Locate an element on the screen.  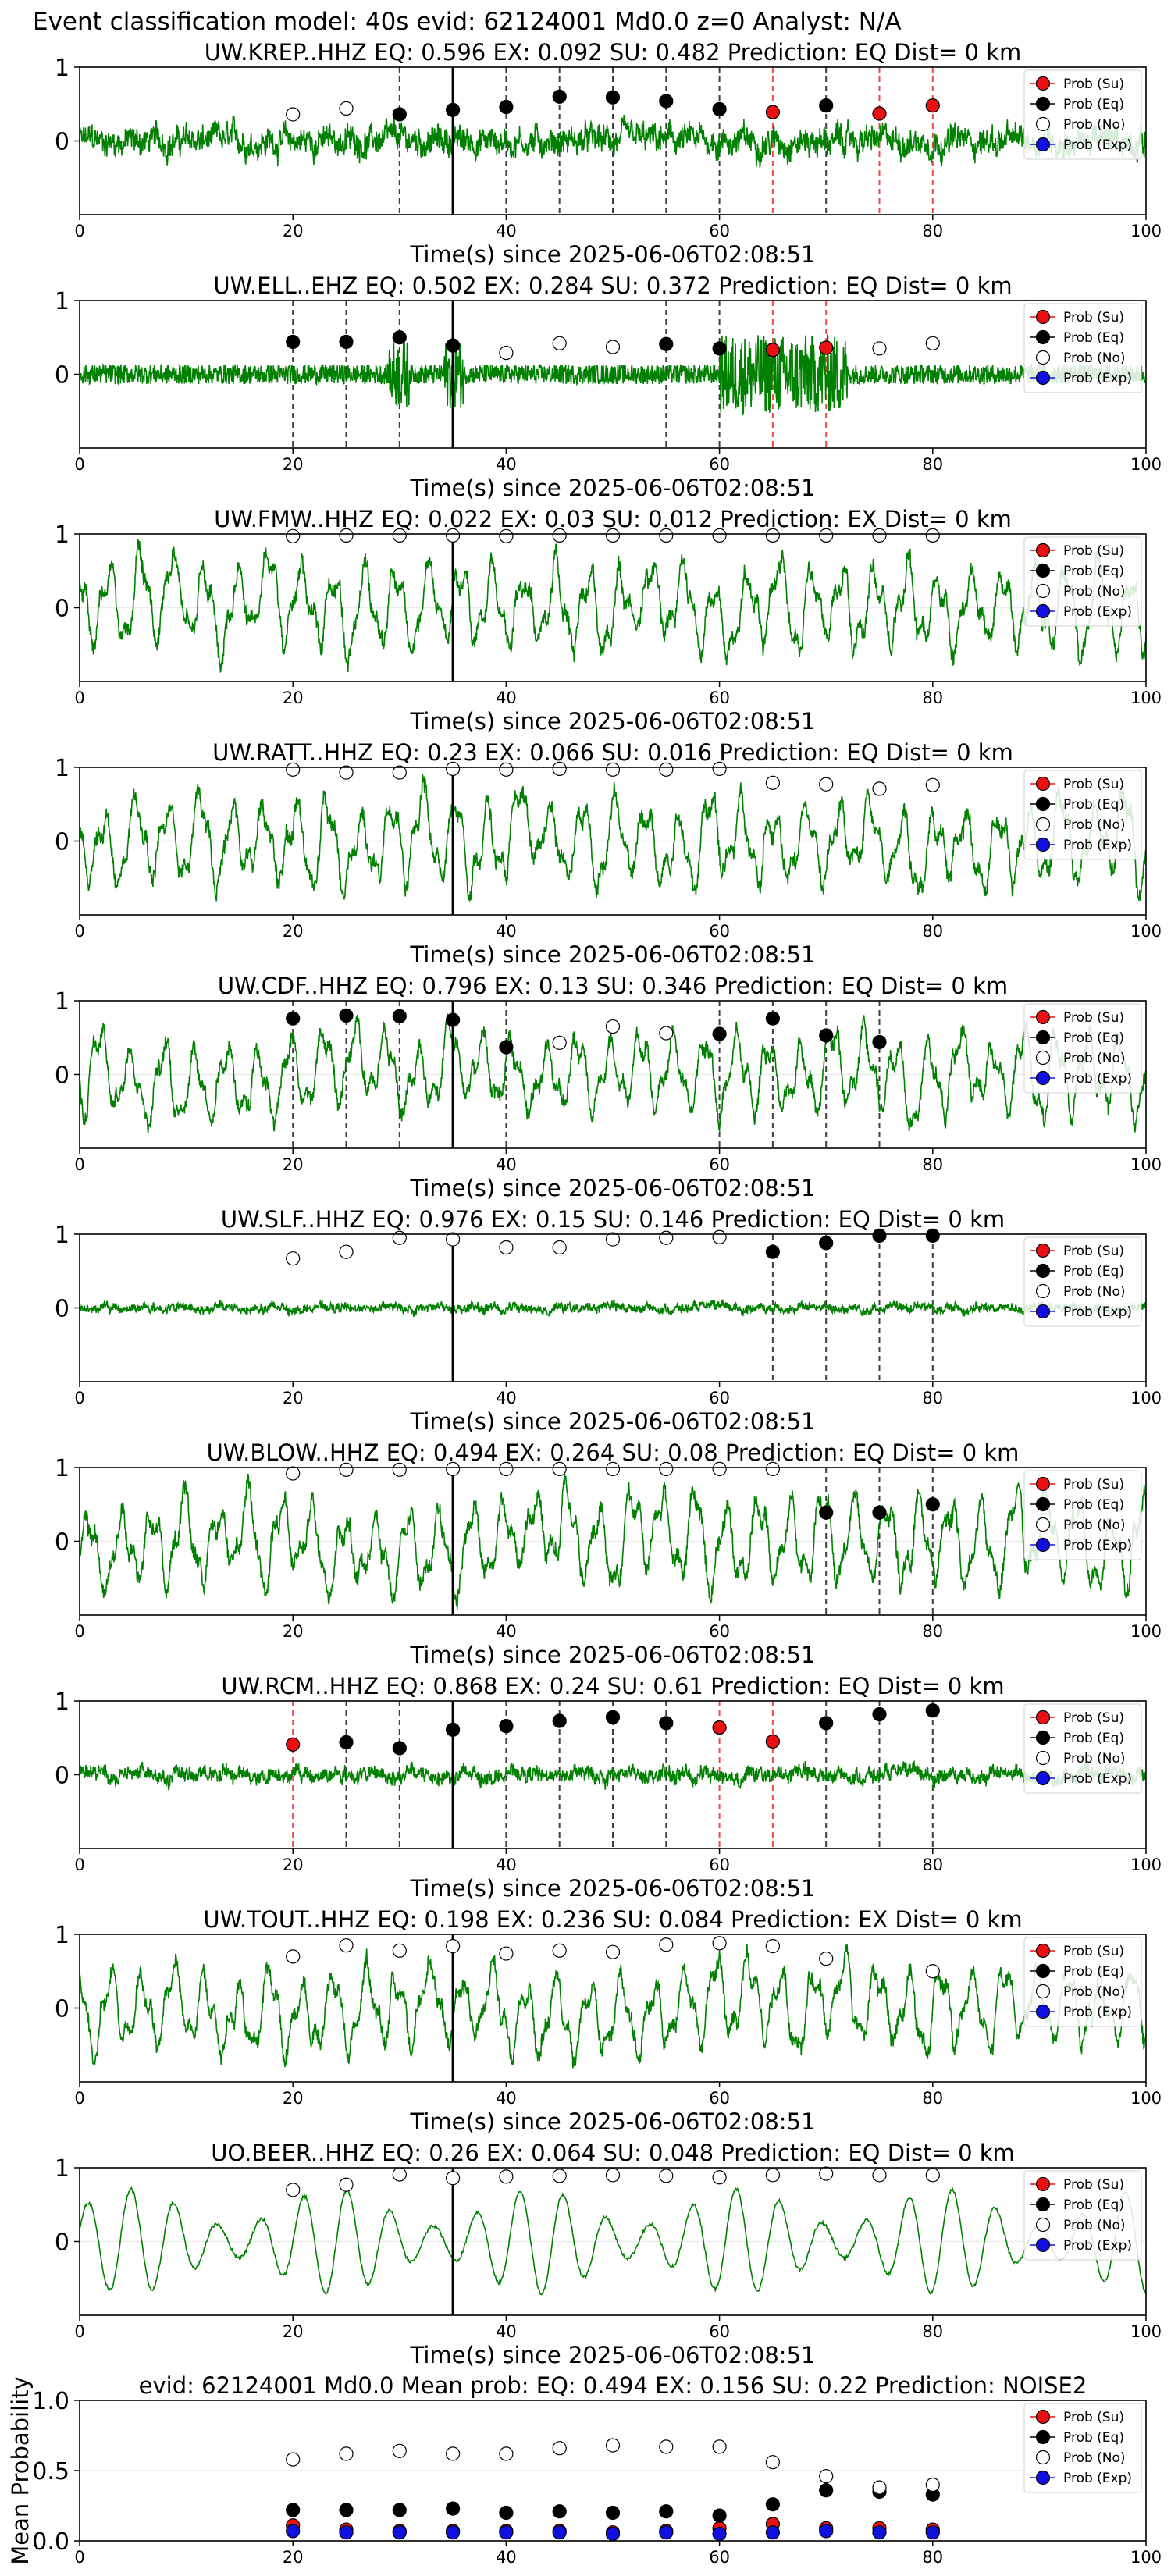
x-tick-label: 100 is located at coordinates (1146, 1865).